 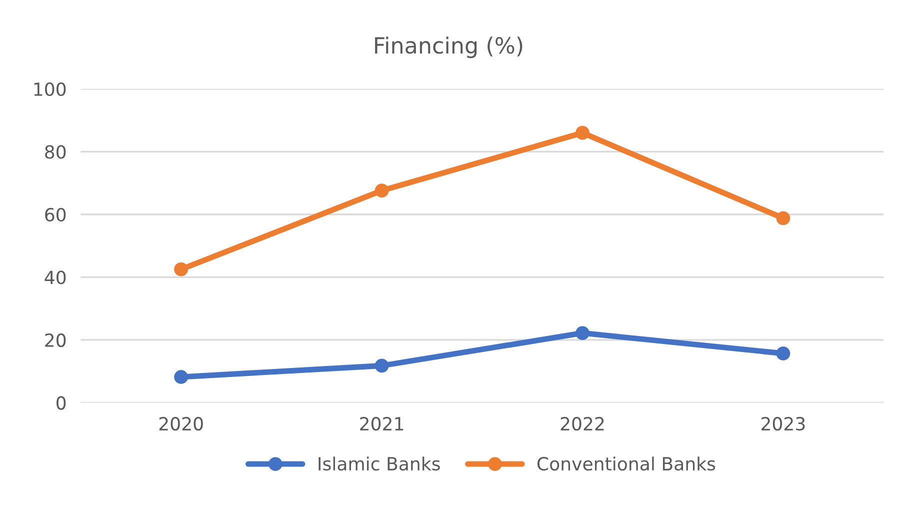 I want to click on x-tick-label: 2022, so click(x=582, y=423).